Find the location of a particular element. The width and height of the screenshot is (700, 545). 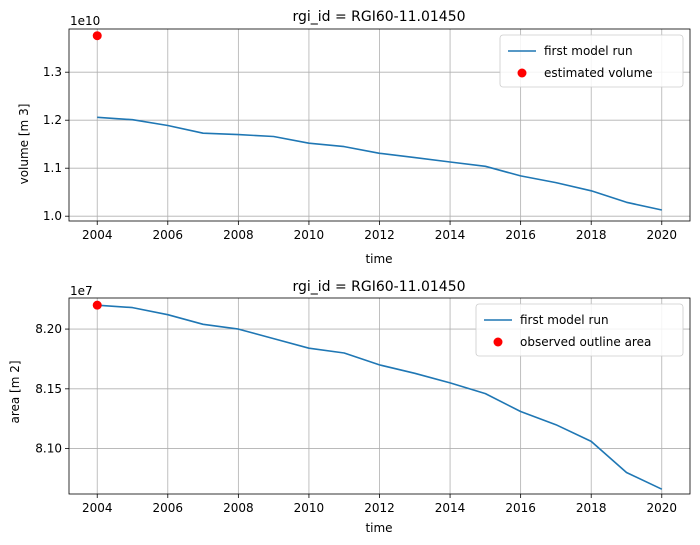

y-offset-label: 1e10 is located at coordinates (85, 21).